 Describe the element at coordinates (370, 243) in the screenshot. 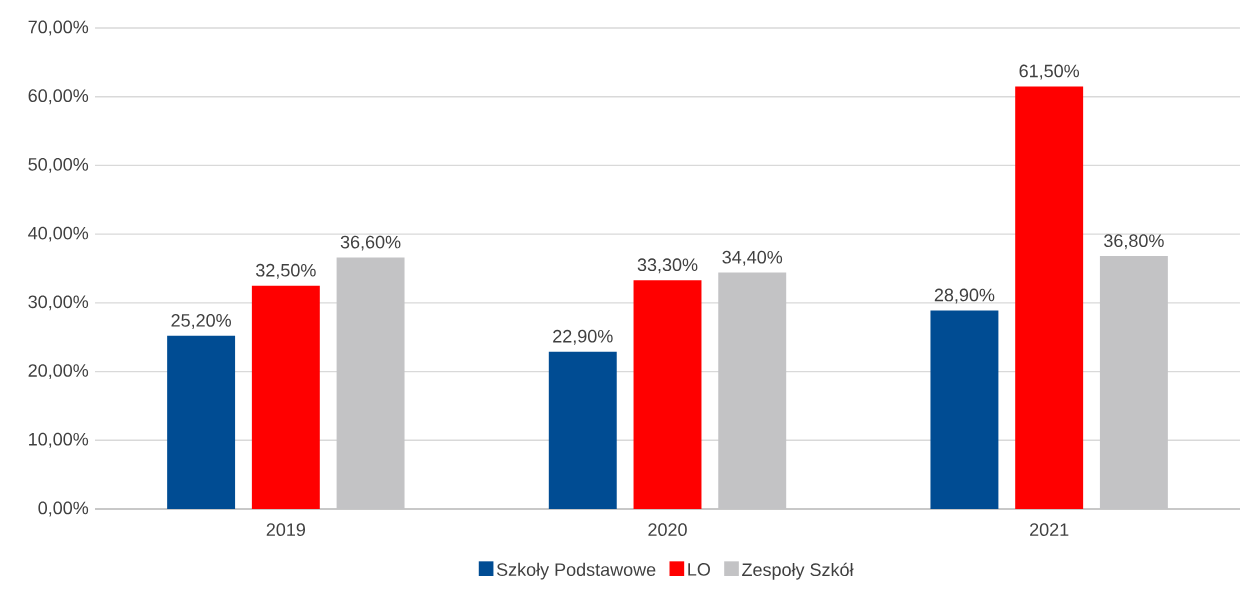

I see `data-label: 36,60%` at that location.